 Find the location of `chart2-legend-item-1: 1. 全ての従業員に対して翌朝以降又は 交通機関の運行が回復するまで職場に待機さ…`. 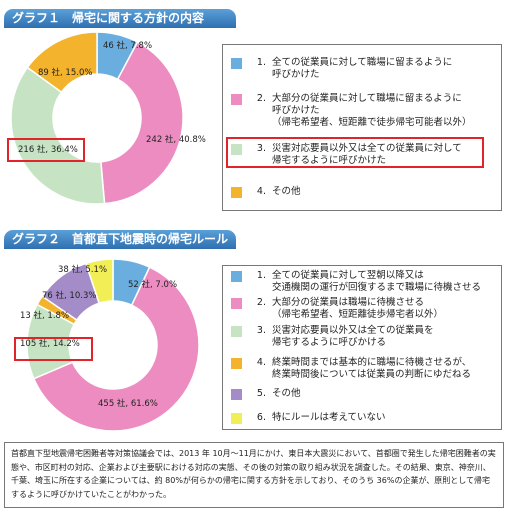

chart2-legend-item-1: 1. 全ての従業員に対して翌朝以降又は 交通機関の運行が回復するまで職場に待機さ… is located at coordinates (363, 282).